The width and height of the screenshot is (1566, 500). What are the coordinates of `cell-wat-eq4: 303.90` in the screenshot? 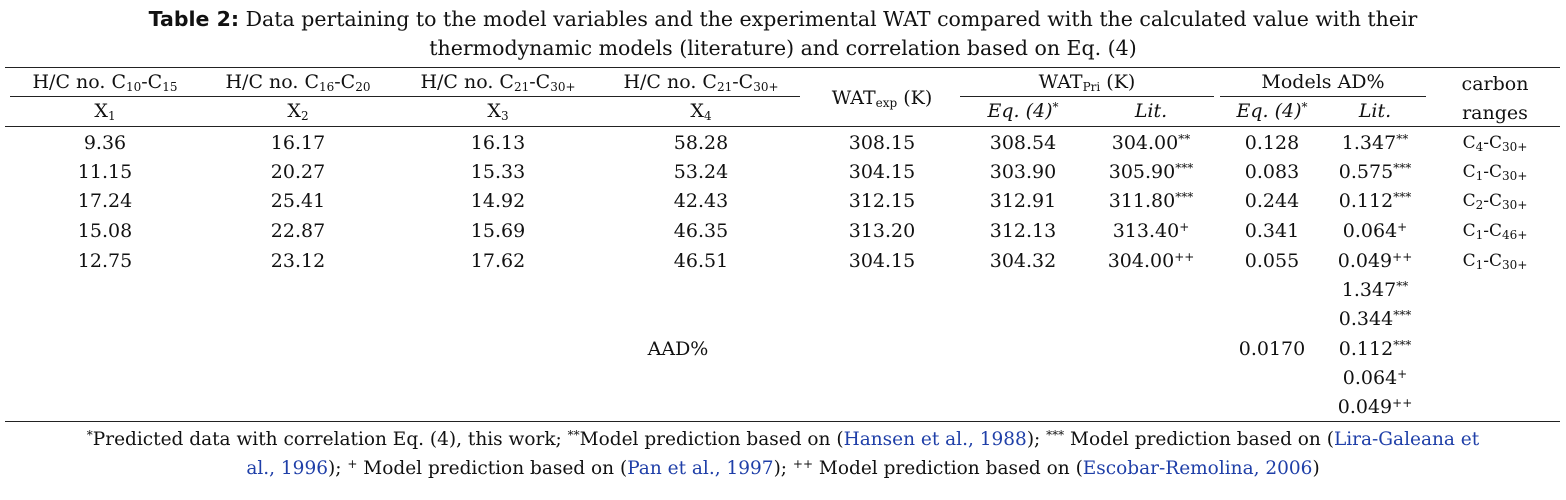 It's located at (1023, 172).